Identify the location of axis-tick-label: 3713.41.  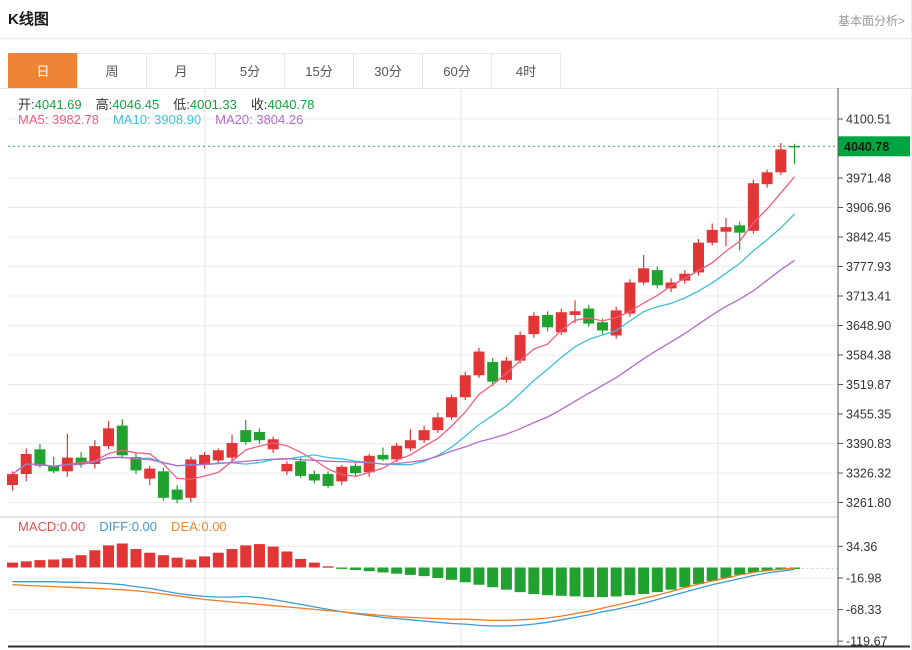
(868, 297).